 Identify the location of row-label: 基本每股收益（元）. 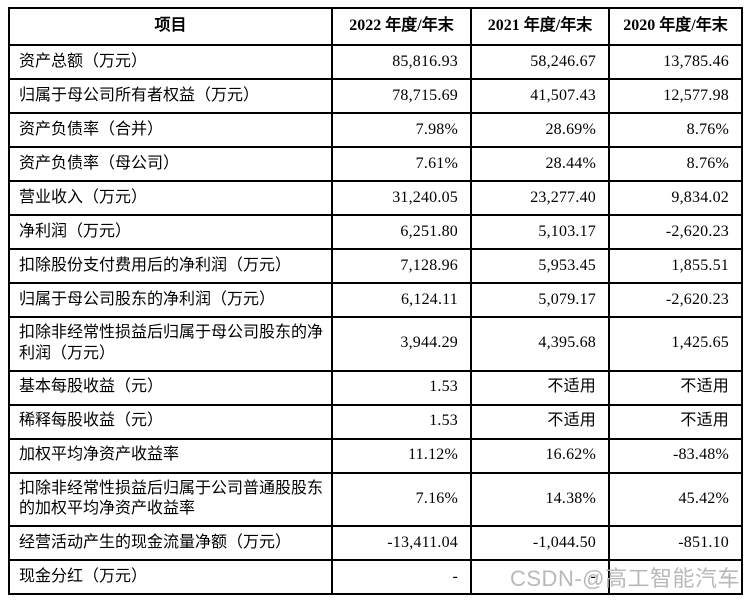
(170, 387).